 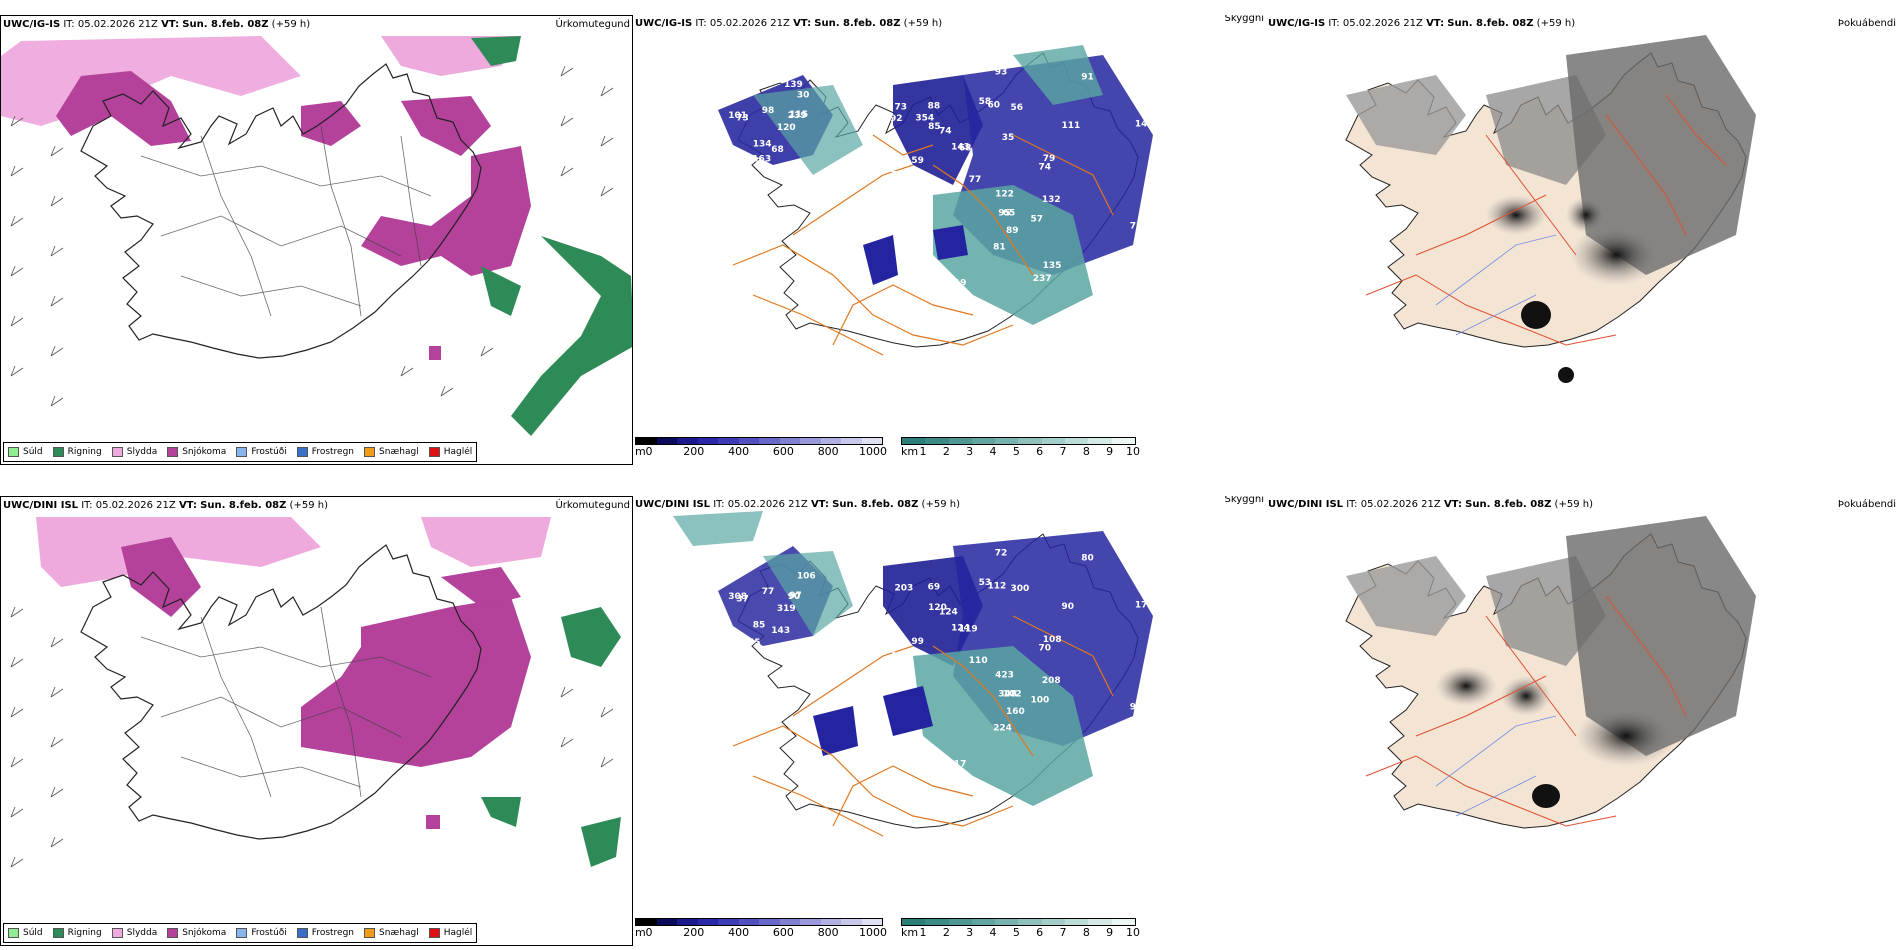 What do you see at coordinates (77, 452) in the screenshot?
I see `legend-item-rigning: Rigning` at bounding box center [77, 452].